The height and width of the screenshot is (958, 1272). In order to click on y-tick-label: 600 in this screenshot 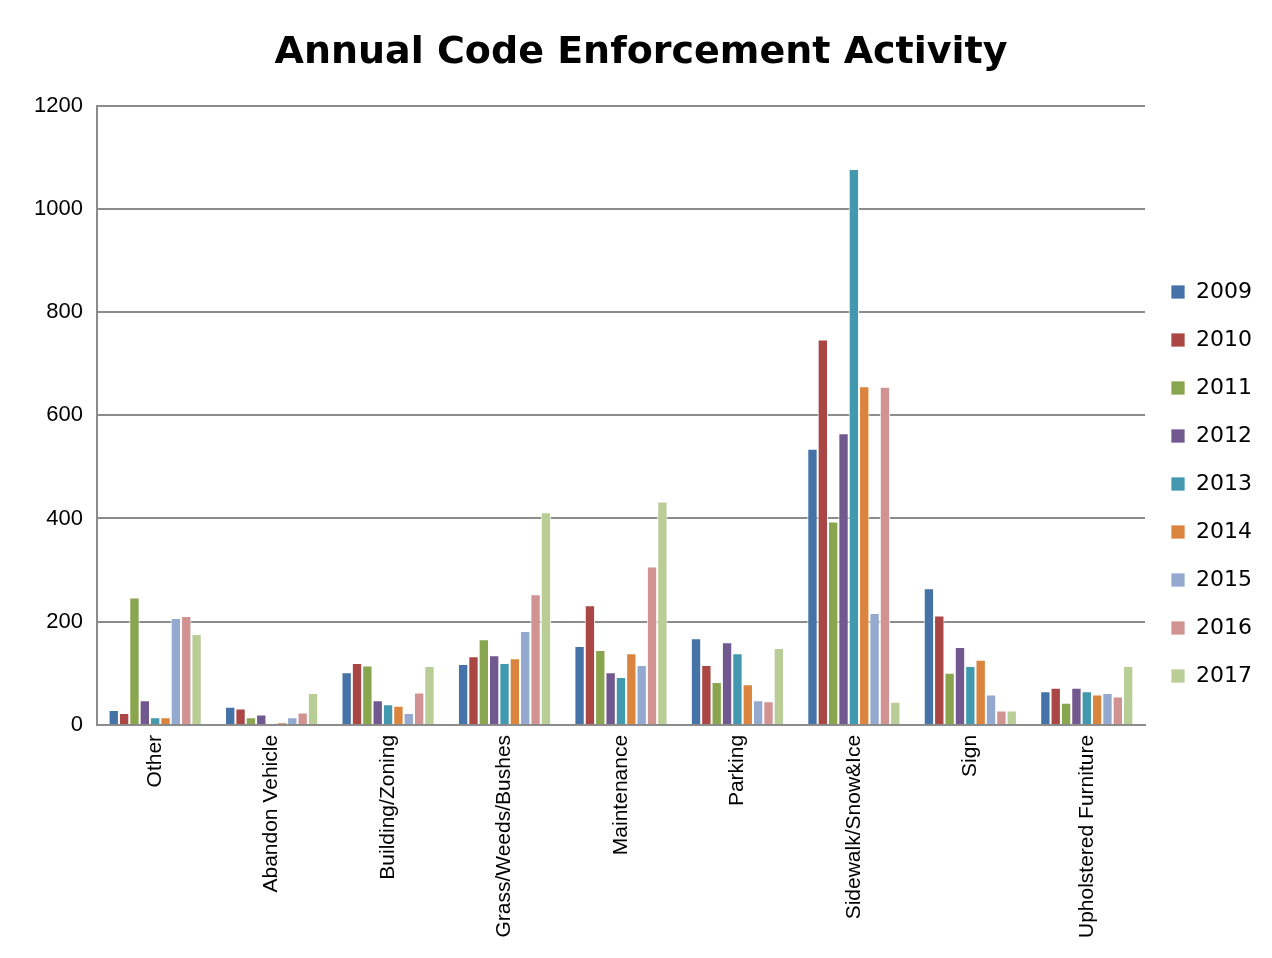, I will do `click(64, 414)`.